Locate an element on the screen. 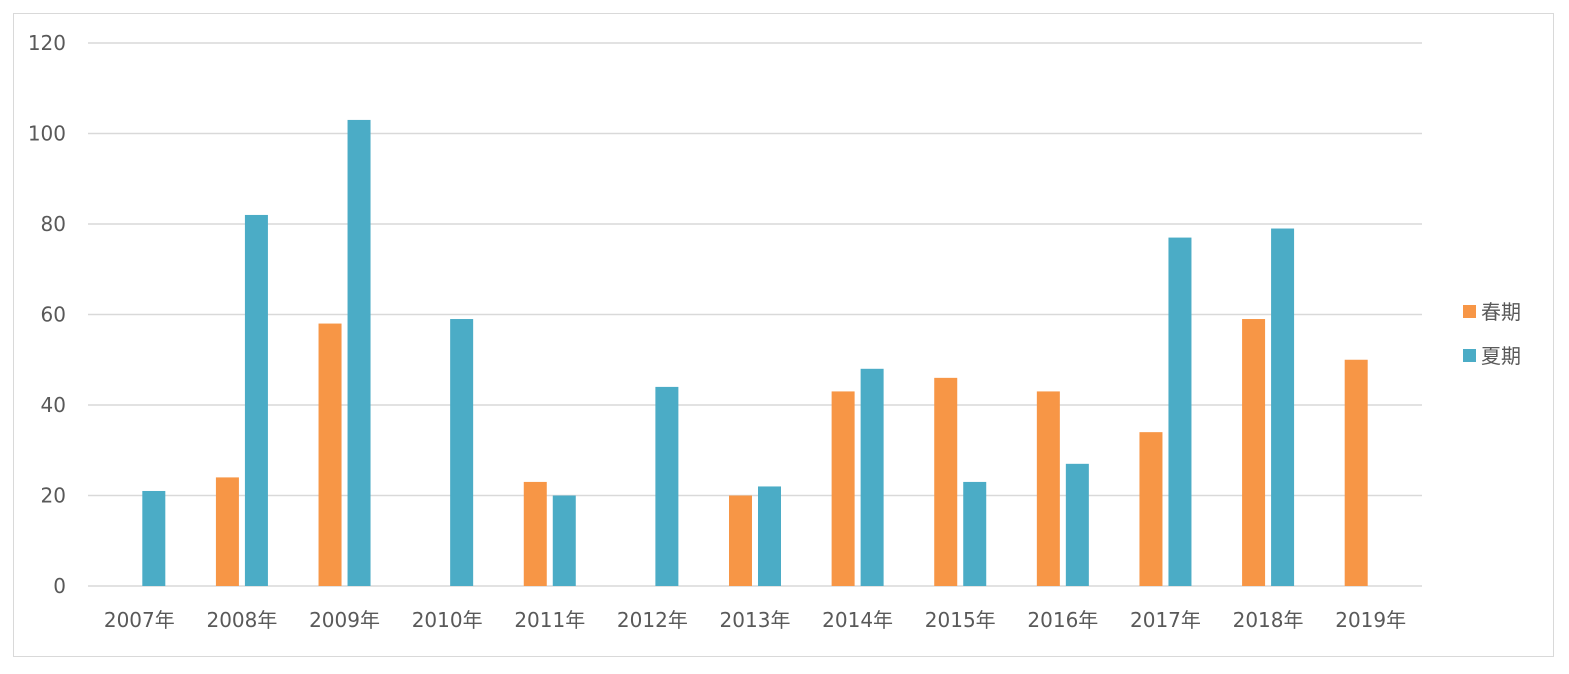 The width and height of the screenshot is (1569, 674). y-tick-label: 120 is located at coordinates (47, 43).